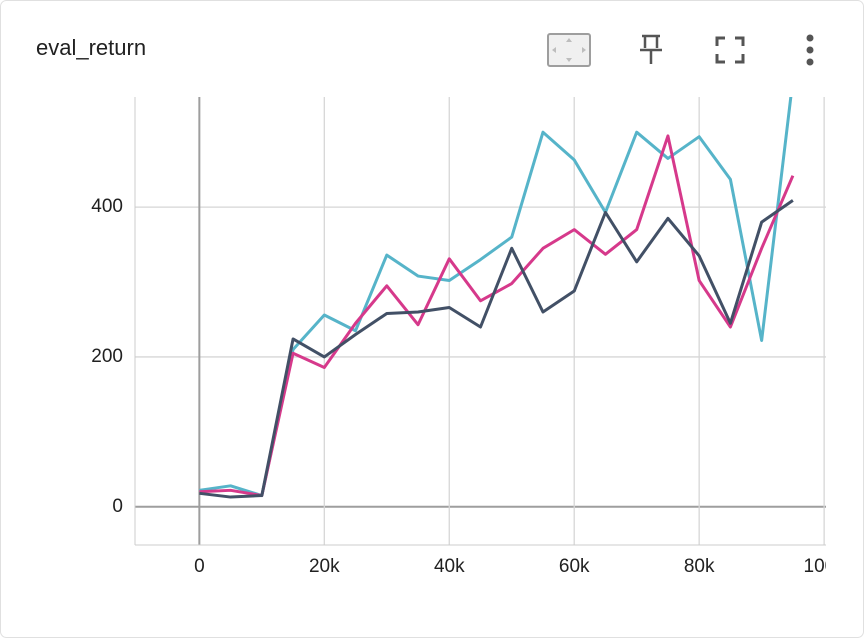  What do you see at coordinates (324, 566) in the screenshot?
I see `x-tick-label: 20k` at bounding box center [324, 566].